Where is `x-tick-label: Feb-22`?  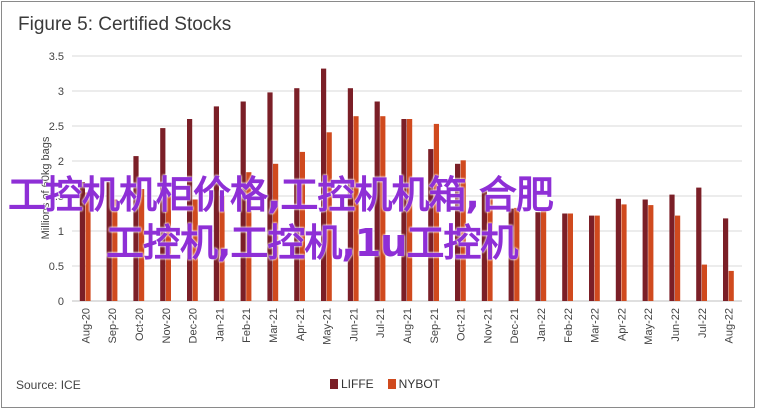
x-tick-label: Feb-22 is located at coordinates (569, 325).